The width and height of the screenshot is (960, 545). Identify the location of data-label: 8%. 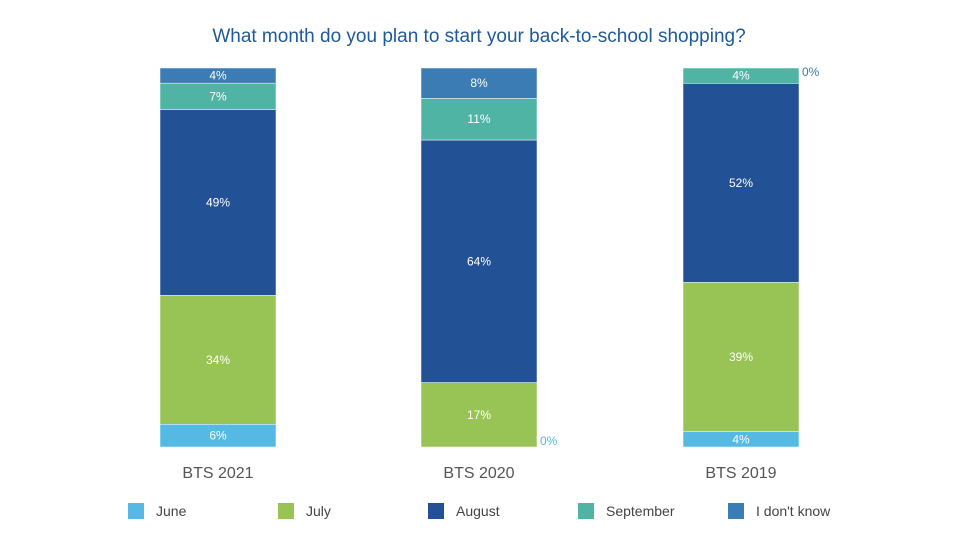
(479, 83).